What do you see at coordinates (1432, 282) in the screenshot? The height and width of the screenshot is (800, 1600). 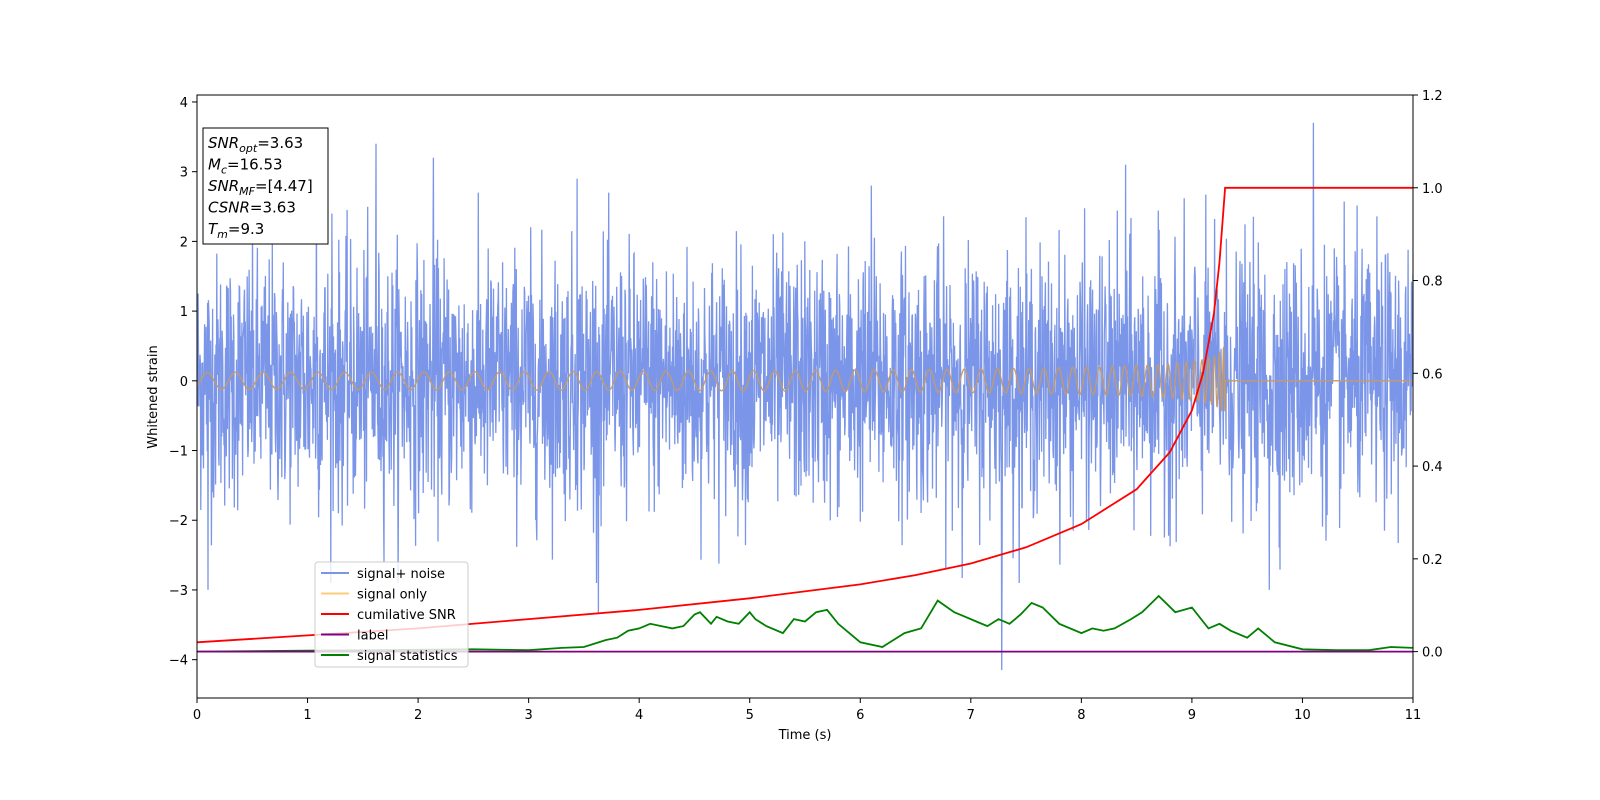 I see `y-right-tick-label: 0.8` at bounding box center [1432, 282].